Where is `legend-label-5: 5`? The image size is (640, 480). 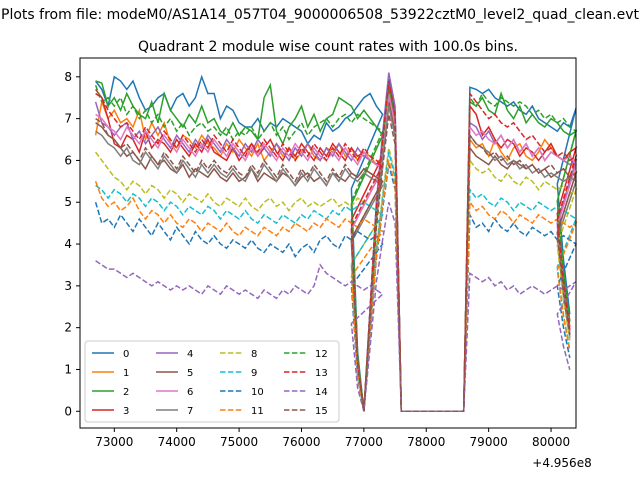
legend-label-5: 5 is located at coordinates (190, 373).